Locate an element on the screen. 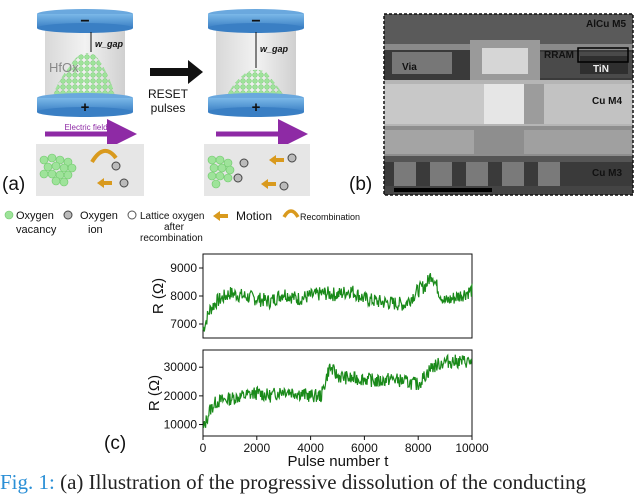 The image size is (640, 502). legend-ion-2: ion is located at coordinates (95, 230).